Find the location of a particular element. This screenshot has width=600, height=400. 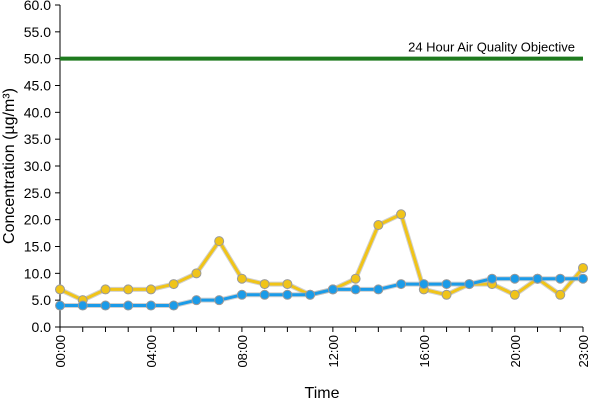

x-tick-label: 08:00 is located at coordinates (242, 351).